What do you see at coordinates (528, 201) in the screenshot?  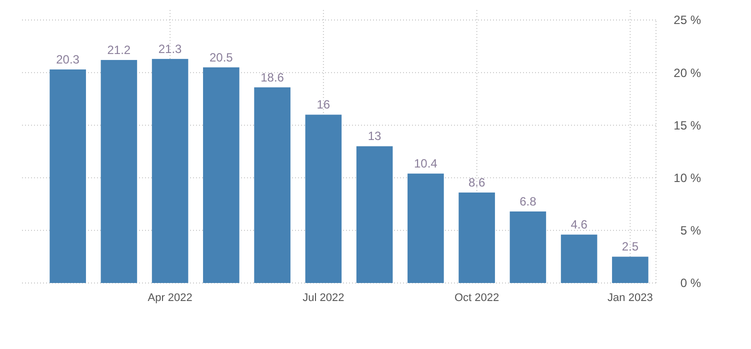 I see `data-label: 6.8` at bounding box center [528, 201].